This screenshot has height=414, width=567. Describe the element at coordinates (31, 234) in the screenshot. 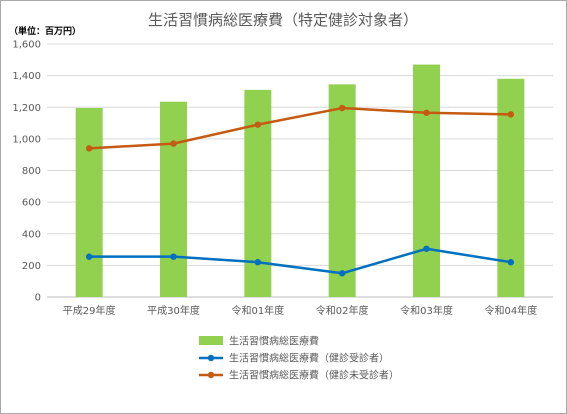

I see `y-tick-label: 400` at that location.